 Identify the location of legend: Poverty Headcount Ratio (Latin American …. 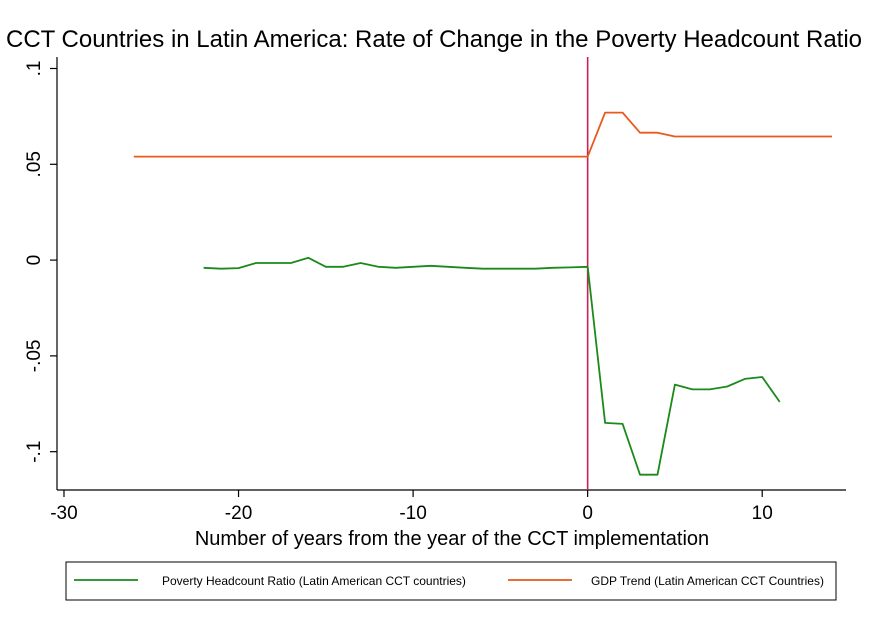
(449, 581).